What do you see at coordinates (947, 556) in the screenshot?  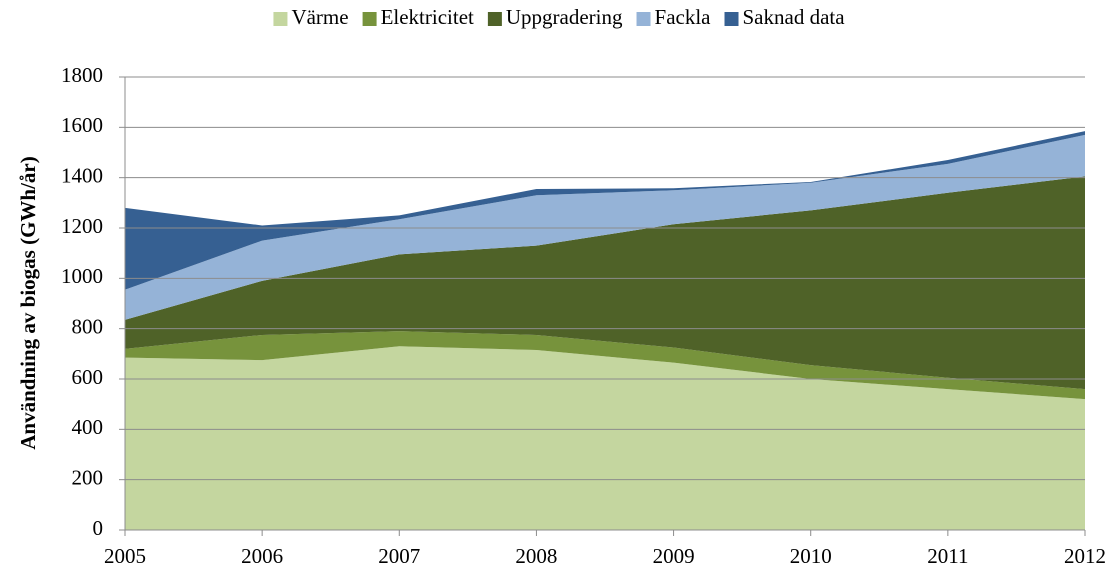 I see `x-tick-label: 2011` at bounding box center [947, 556].